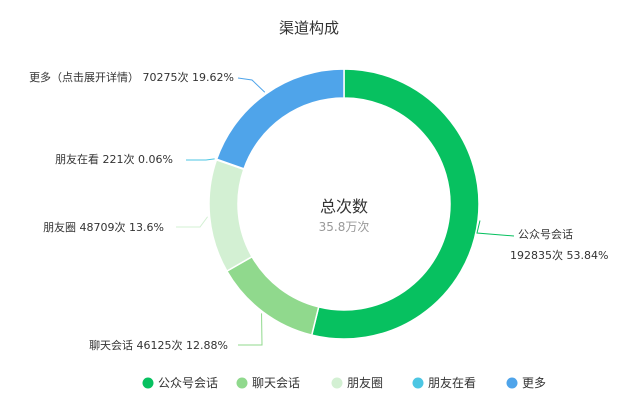 This screenshot has width=618, height=417. I want to click on legend-item-2: 朋友圈, so click(357, 383).